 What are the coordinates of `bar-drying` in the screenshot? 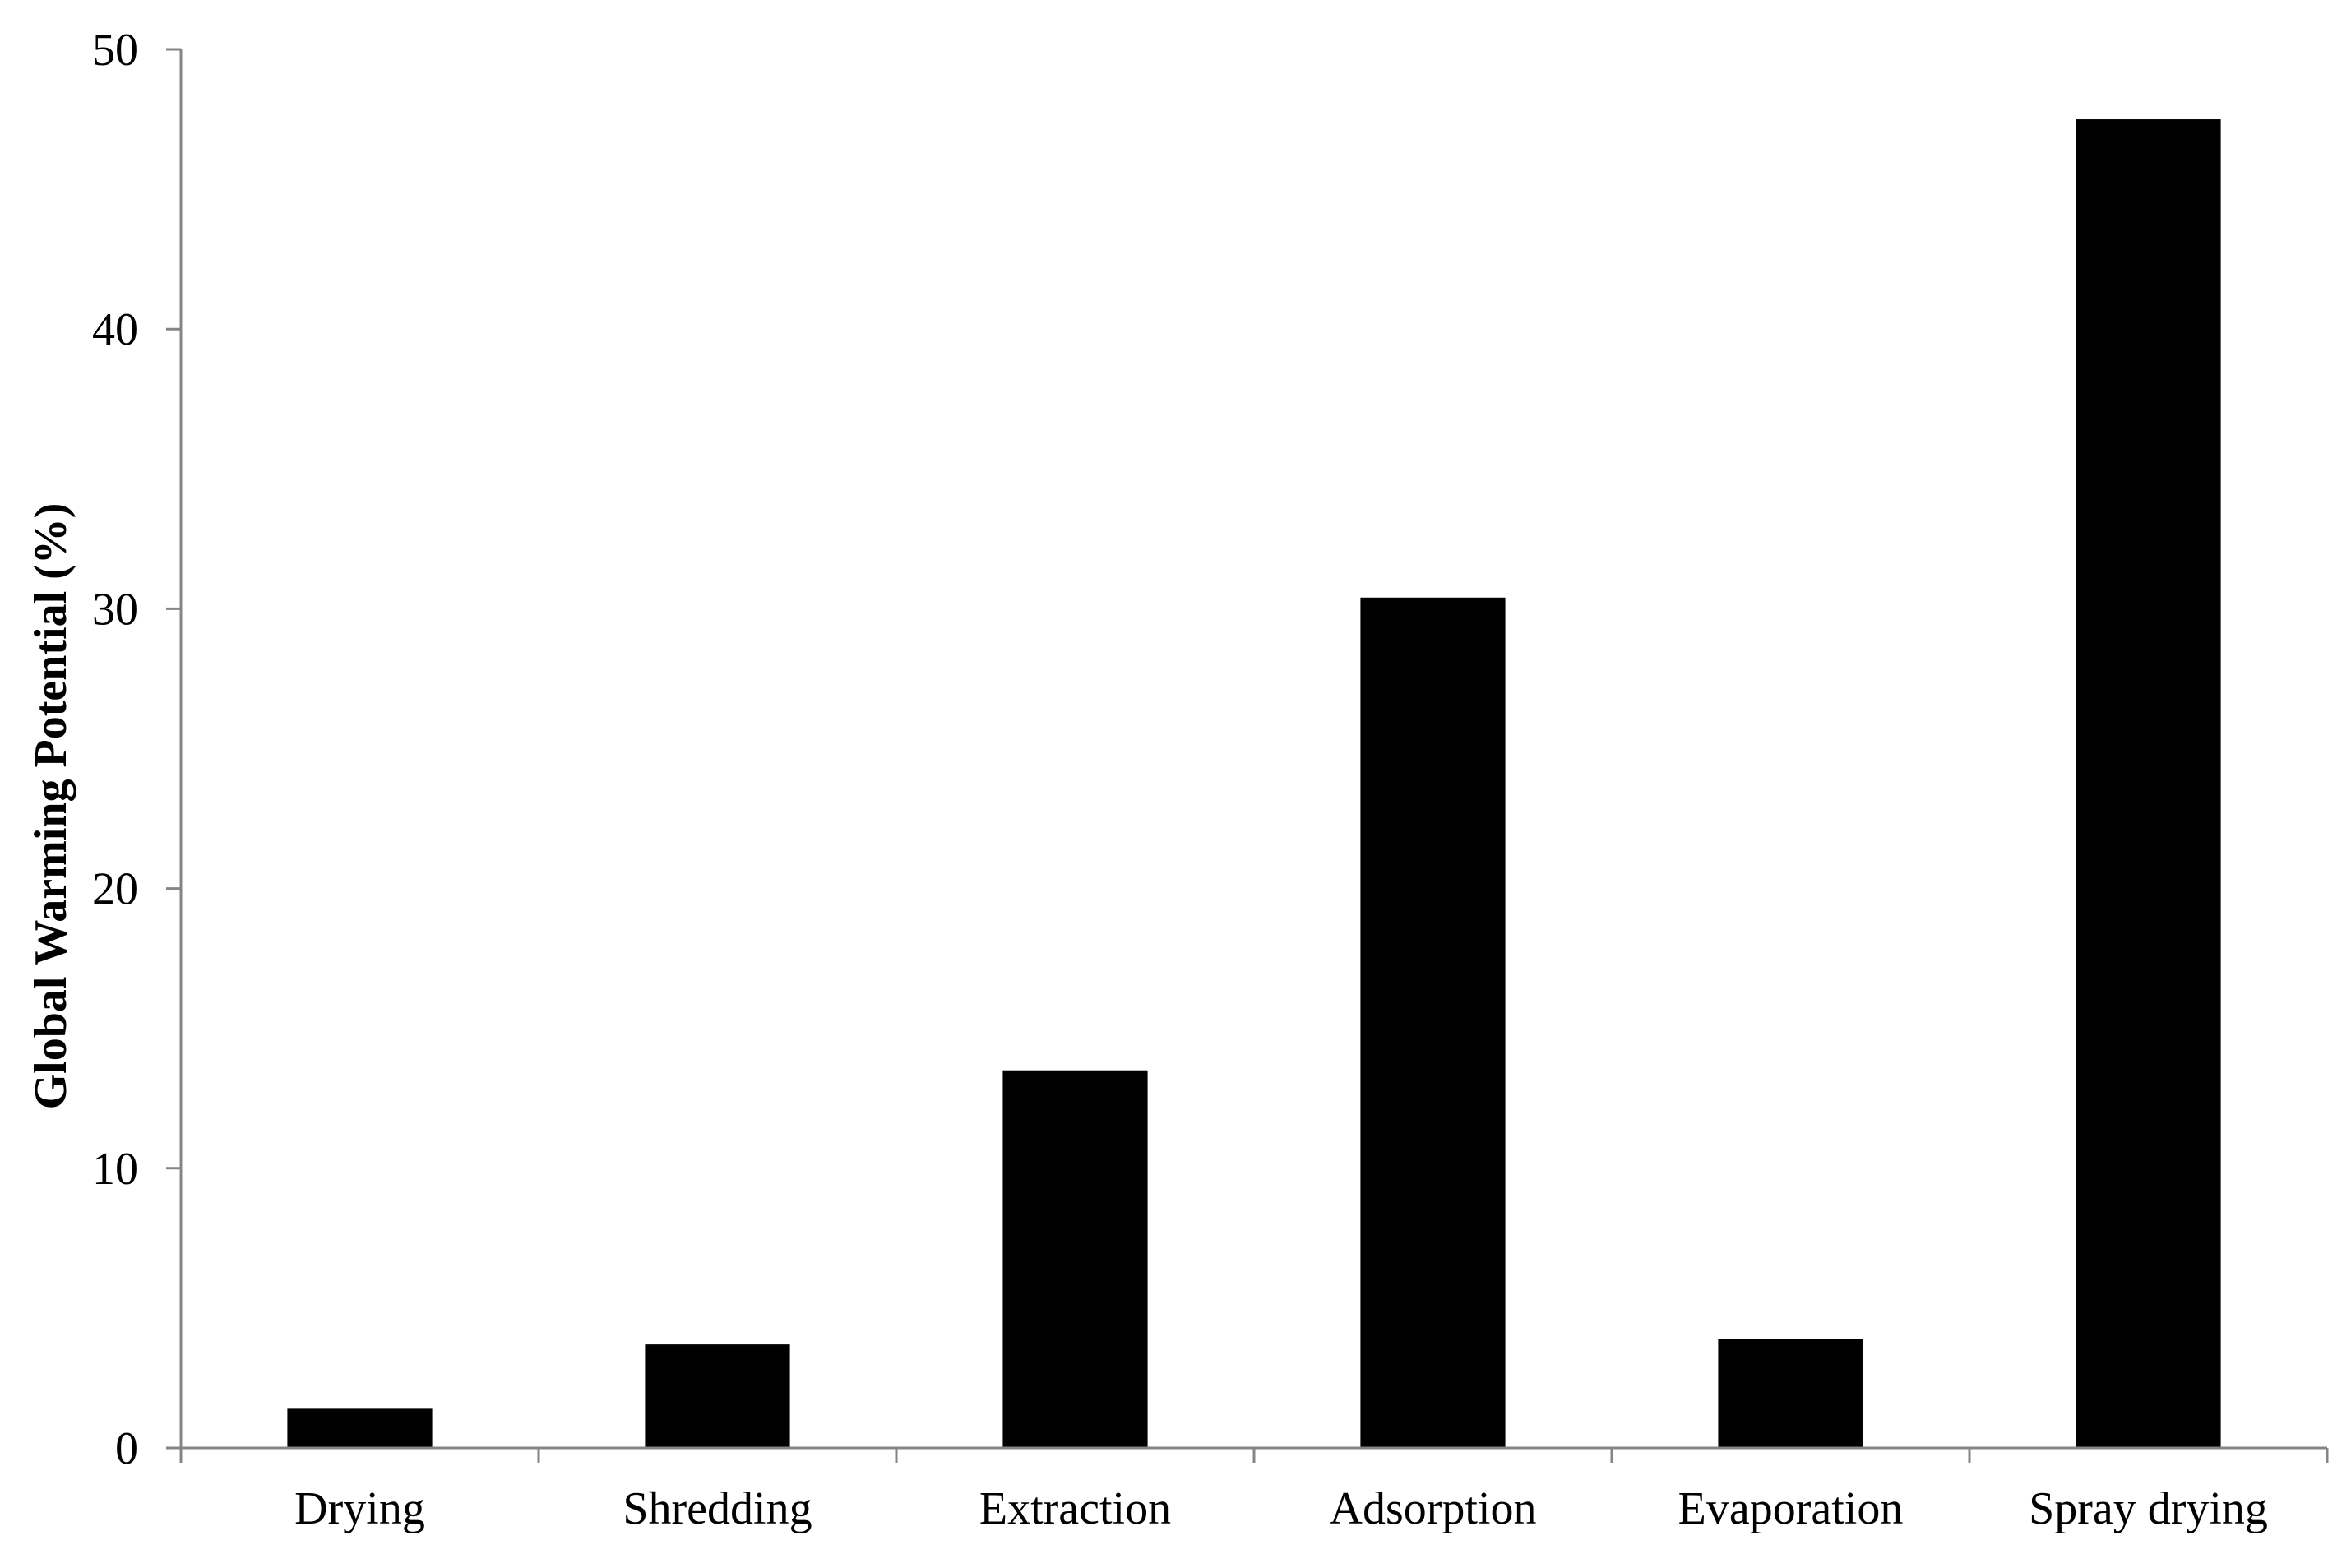 It's located at (360, 1428).